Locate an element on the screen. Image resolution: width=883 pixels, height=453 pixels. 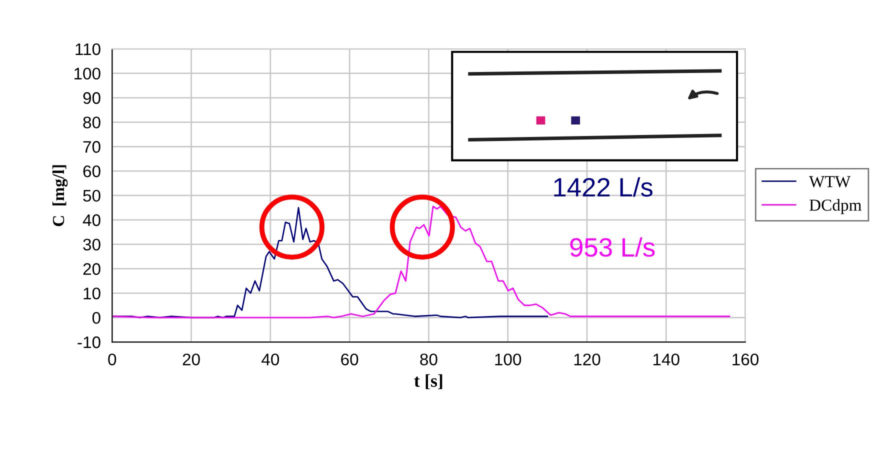
y-tick-label: 30 is located at coordinates (91, 244).